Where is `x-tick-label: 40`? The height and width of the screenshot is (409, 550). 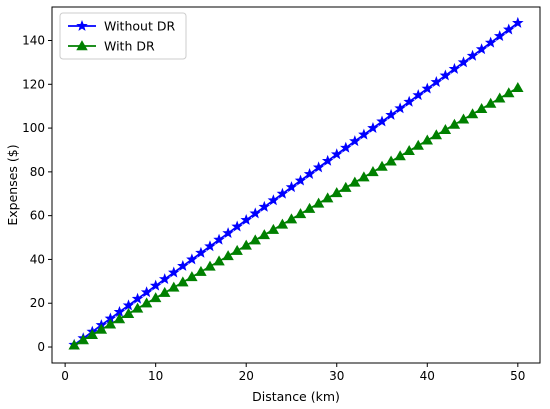 x-tick-label: 40 is located at coordinates (427, 376).